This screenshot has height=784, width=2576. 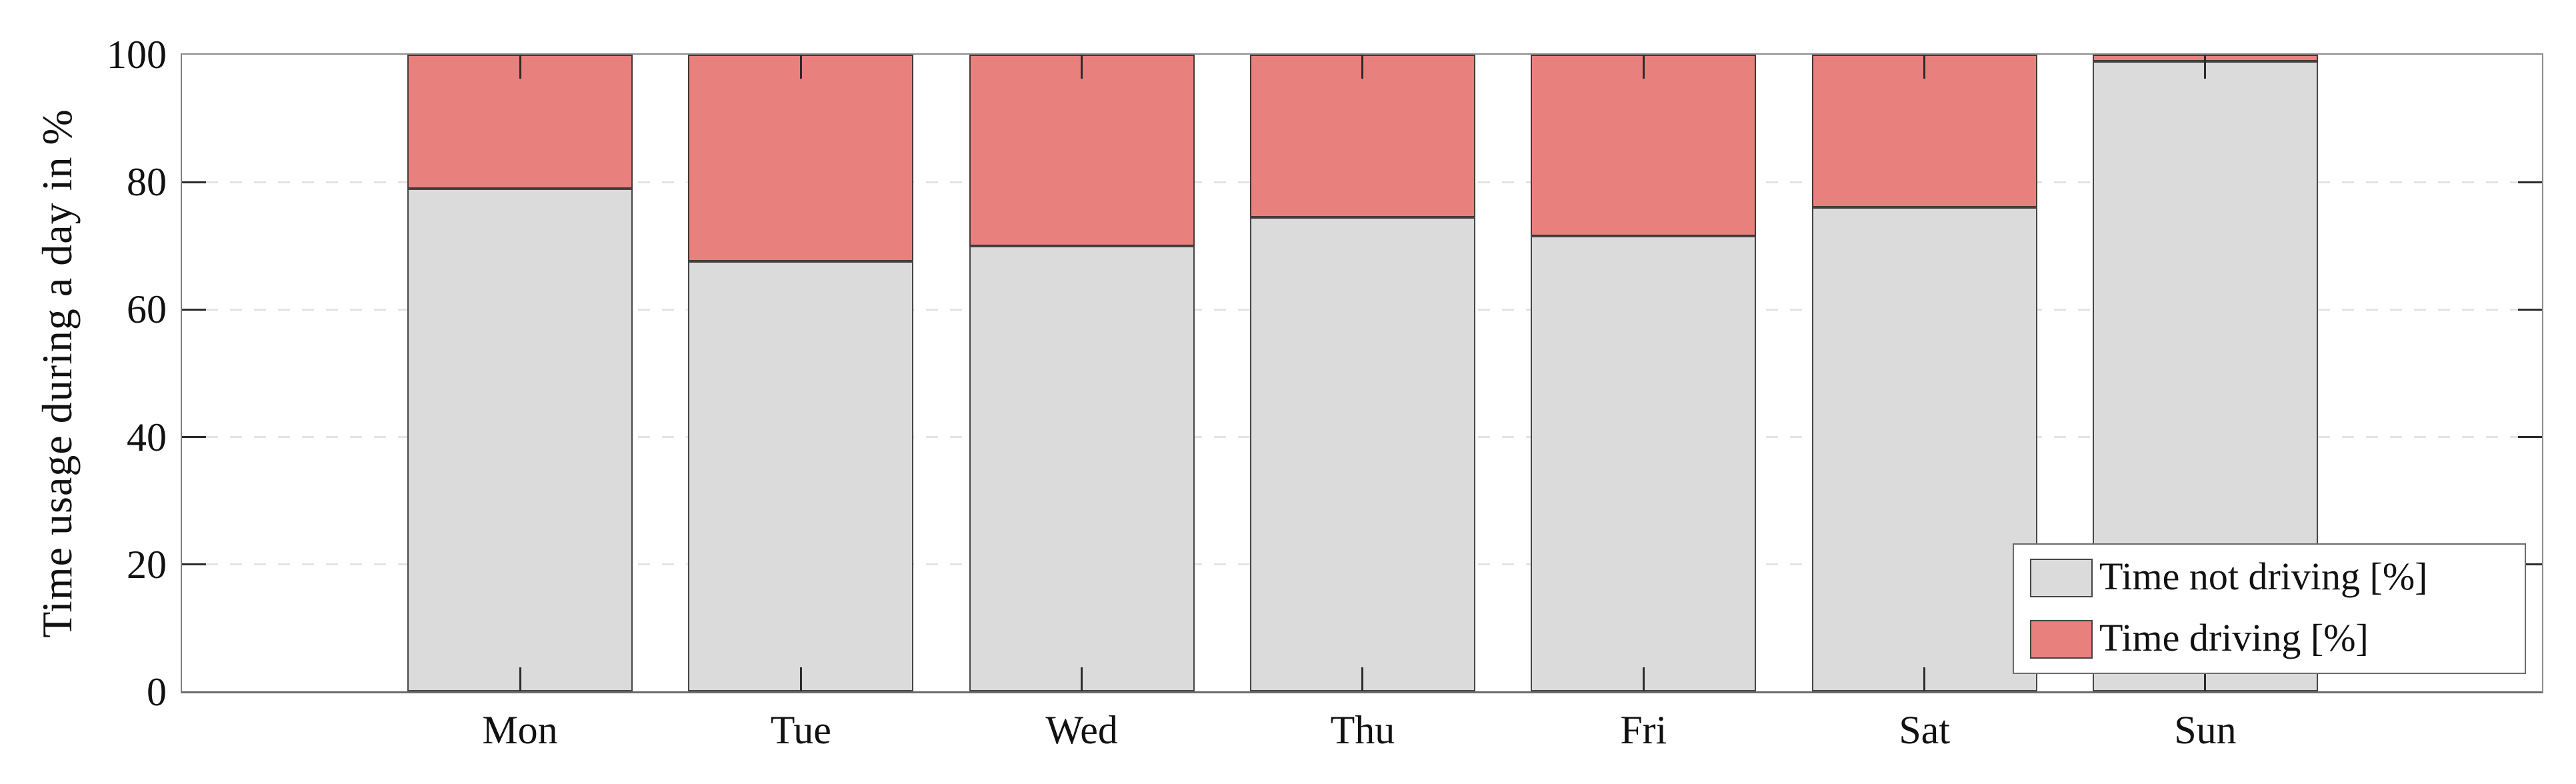 What do you see at coordinates (800, 67) in the screenshot?
I see `xtick-top-tue` at bounding box center [800, 67].